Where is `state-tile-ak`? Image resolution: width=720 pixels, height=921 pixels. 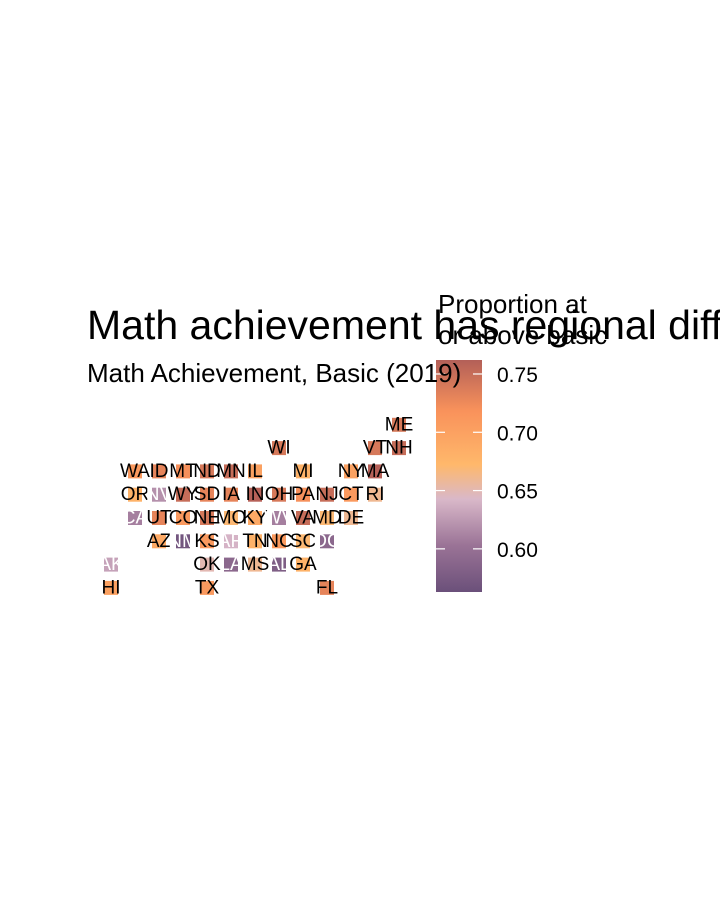
state-tile-ak is located at coordinates (111, 564).